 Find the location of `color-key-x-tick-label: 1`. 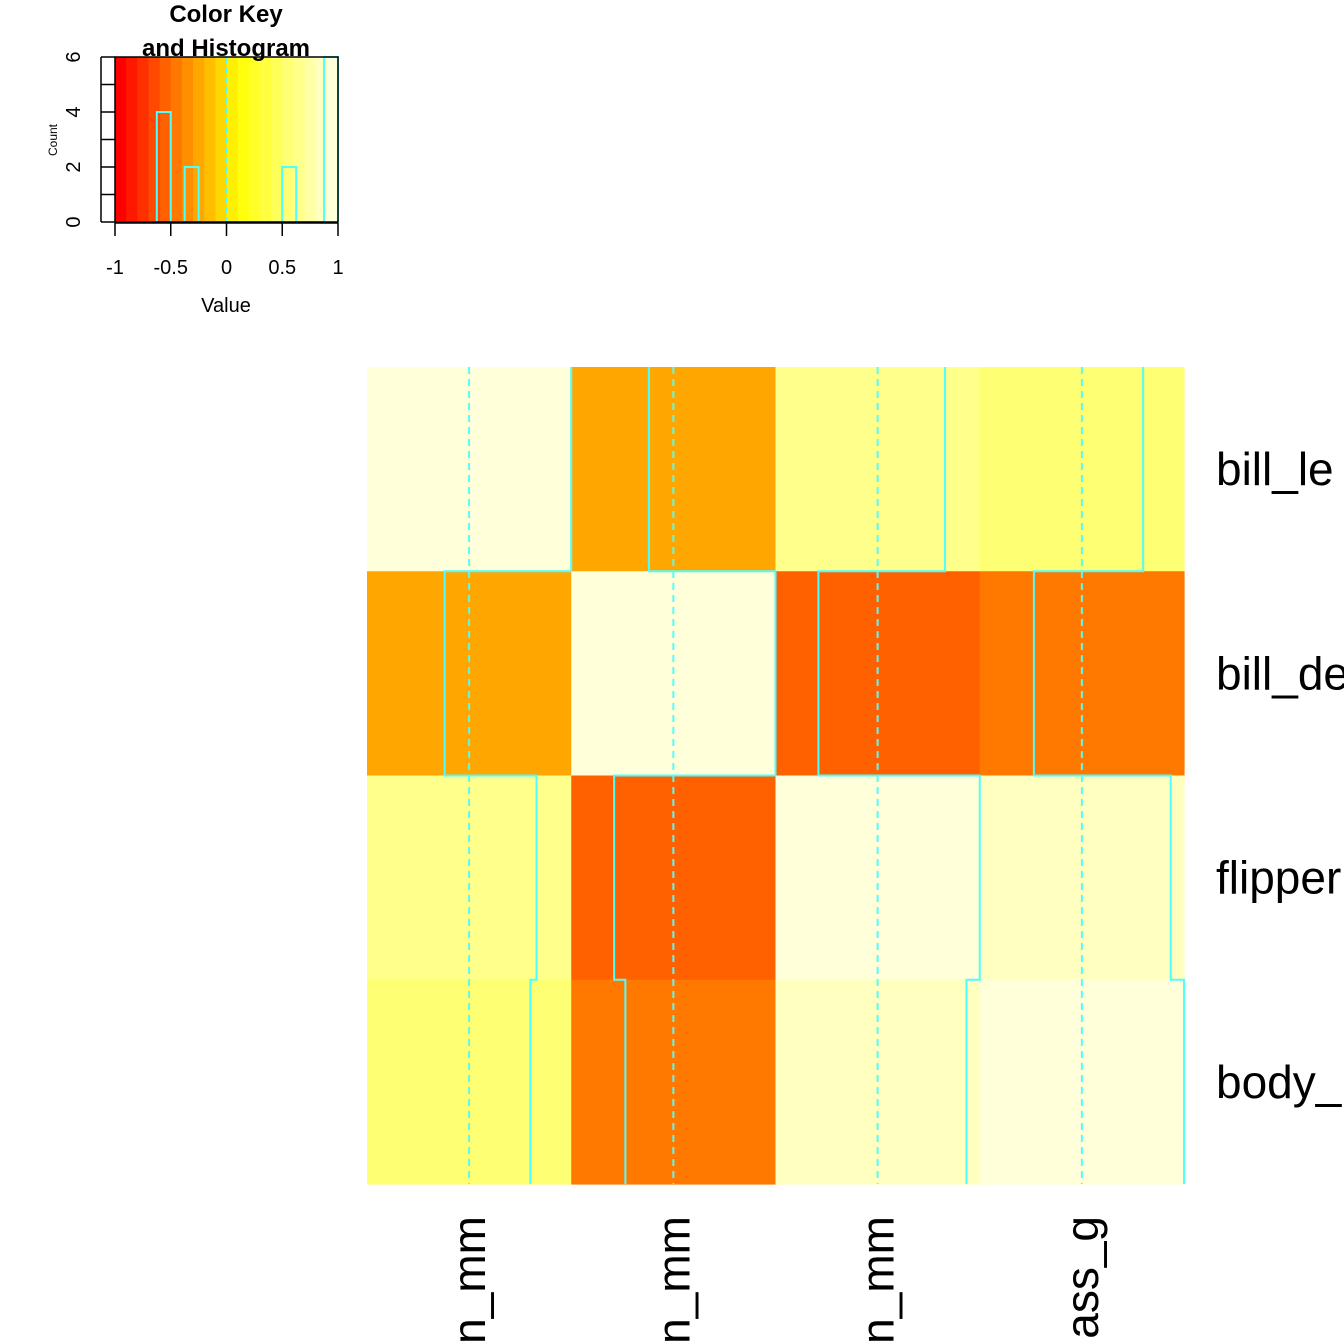

color-key-x-tick-label: 1 is located at coordinates (337, 268).